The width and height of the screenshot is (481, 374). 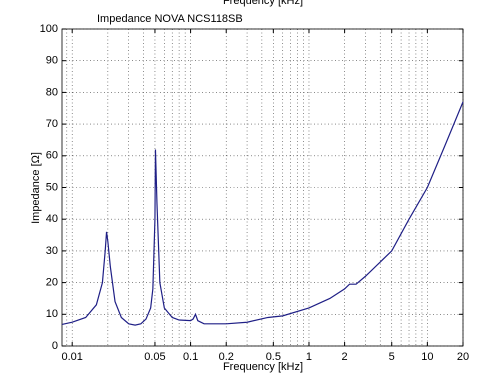 What do you see at coordinates (463, 357) in the screenshot?
I see `x-tick-label: 20` at bounding box center [463, 357].